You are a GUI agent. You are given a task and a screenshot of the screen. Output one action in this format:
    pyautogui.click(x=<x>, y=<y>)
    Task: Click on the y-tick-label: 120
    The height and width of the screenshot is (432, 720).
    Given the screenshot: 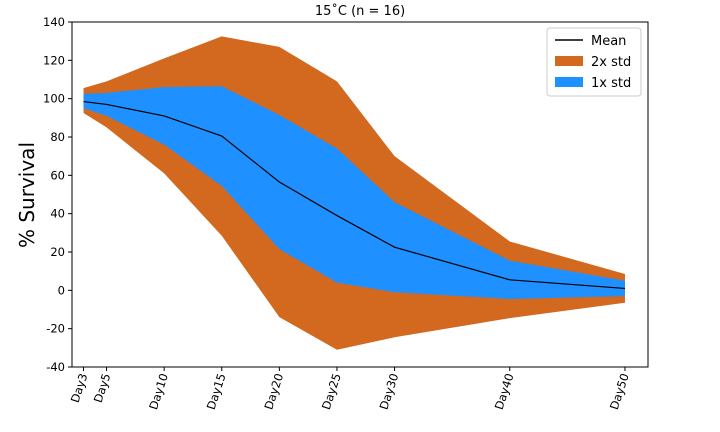 What is the action you would take?
    pyautogui.click(x=54, y=60)
    